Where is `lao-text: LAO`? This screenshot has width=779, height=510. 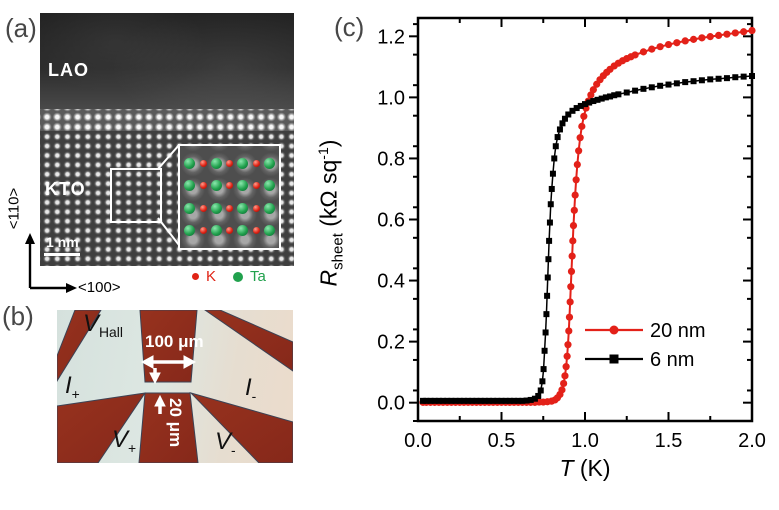
lao-text: LAO is located at coordinates (68, 70).